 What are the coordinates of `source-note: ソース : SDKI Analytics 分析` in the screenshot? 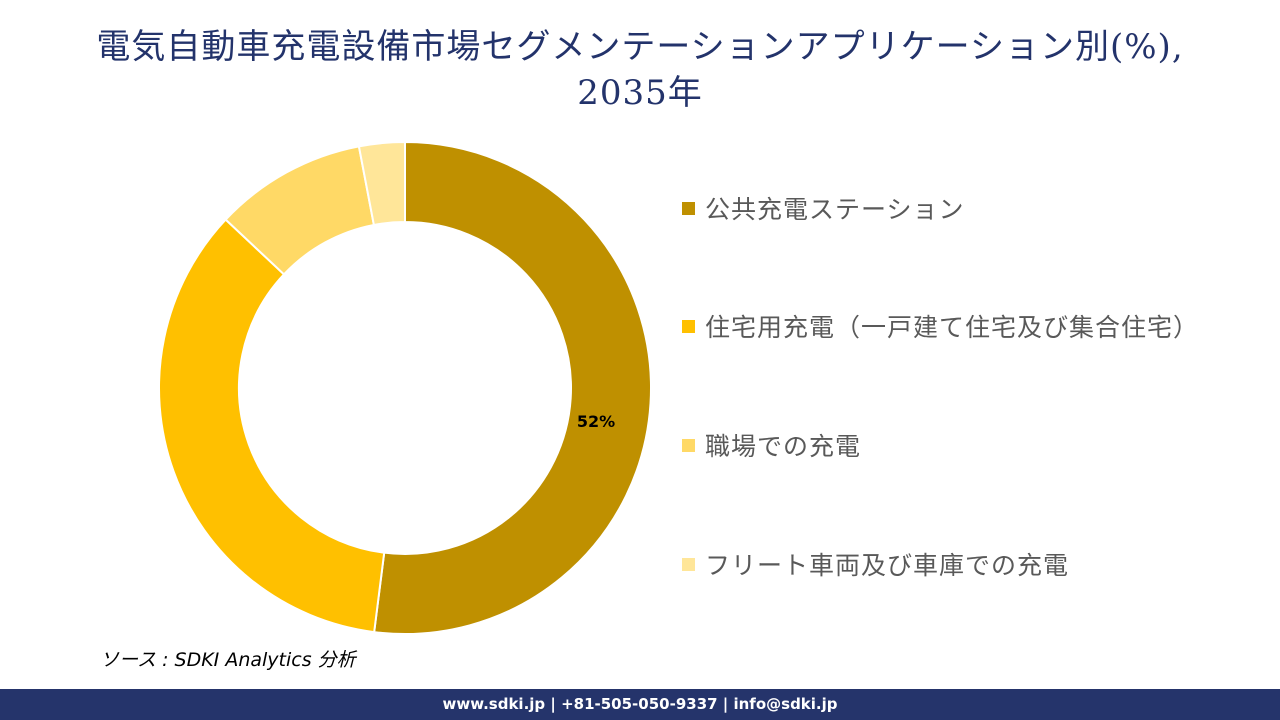 It's located at (228, 660).